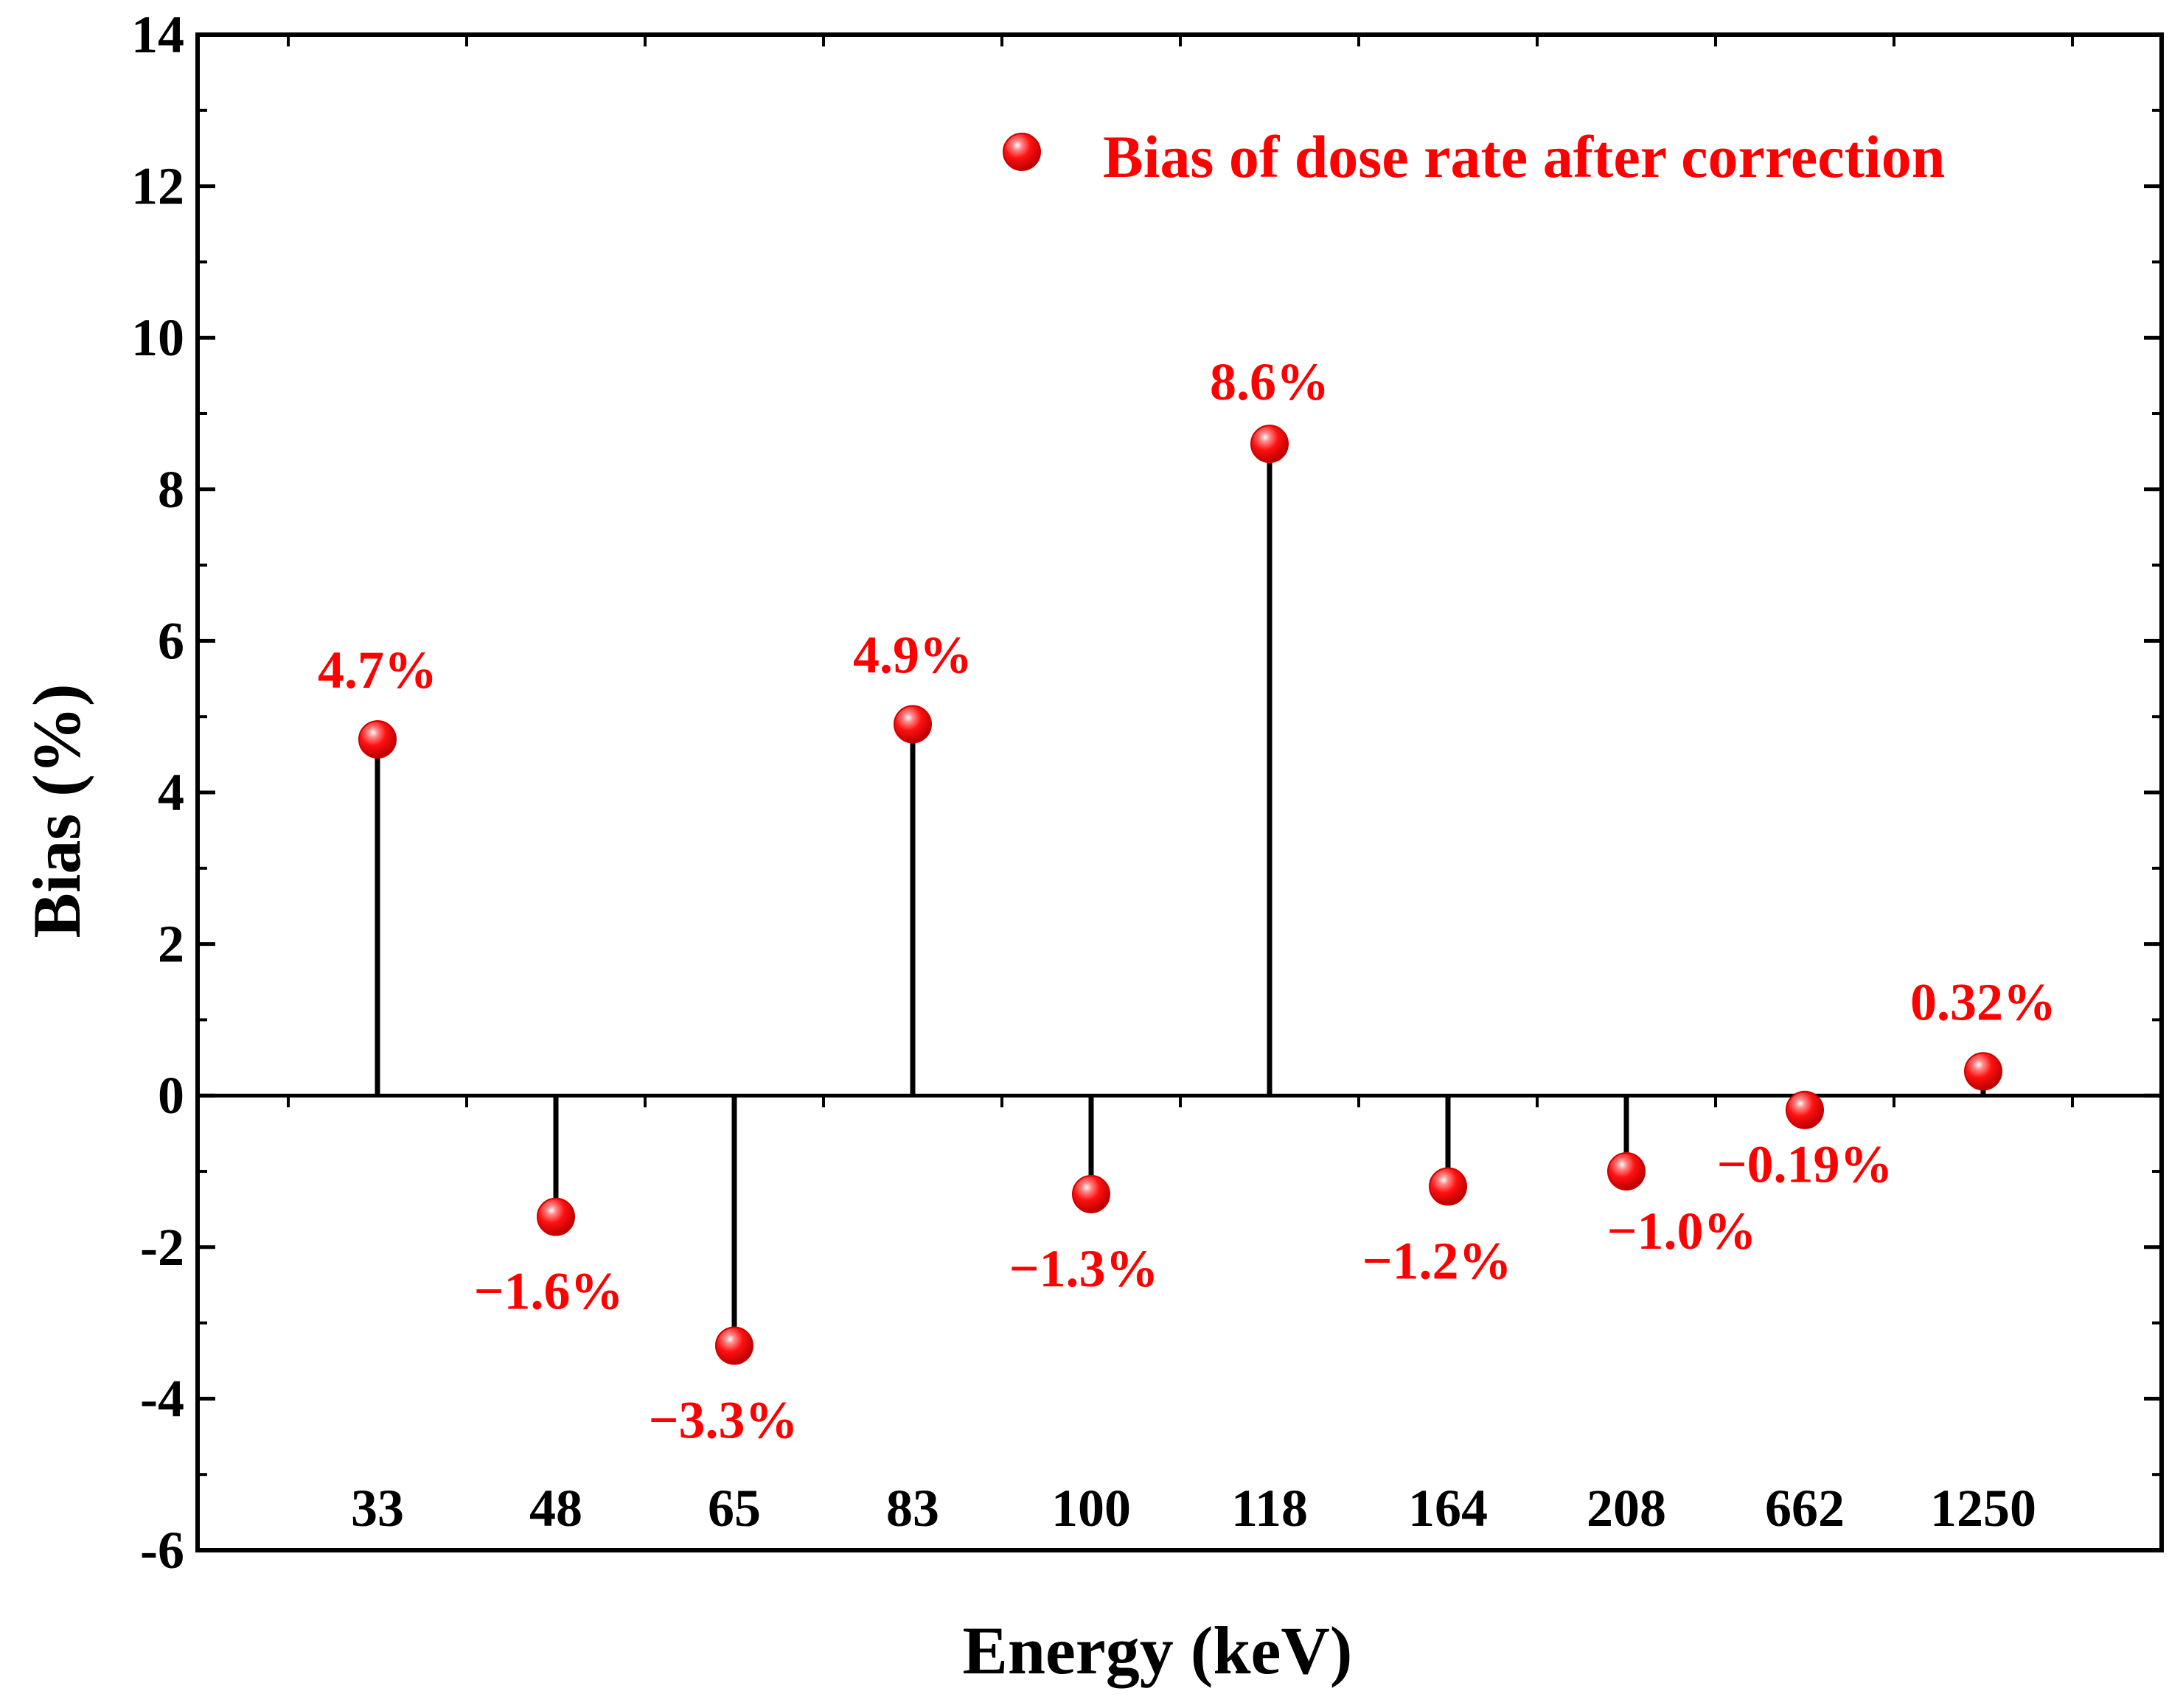  I want to click on data-label: 4.7%, so click(377, 670).